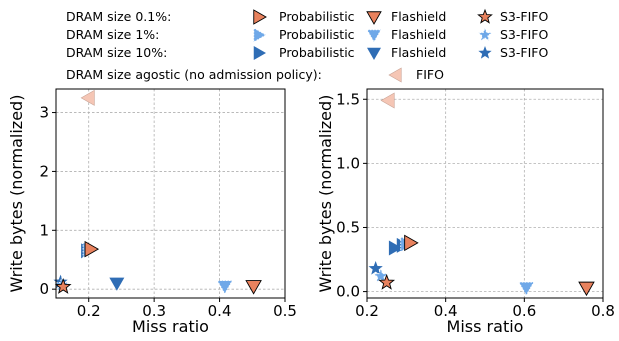  I want to click on y-tick-label: 3, so click(44, 113).